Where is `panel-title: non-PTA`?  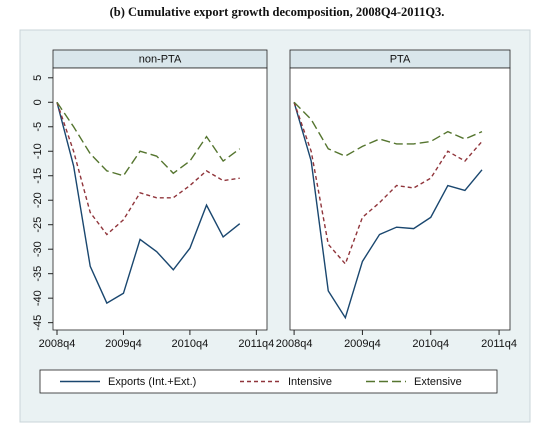
panel-title: non-PTA is located at coordinates (160, 59).